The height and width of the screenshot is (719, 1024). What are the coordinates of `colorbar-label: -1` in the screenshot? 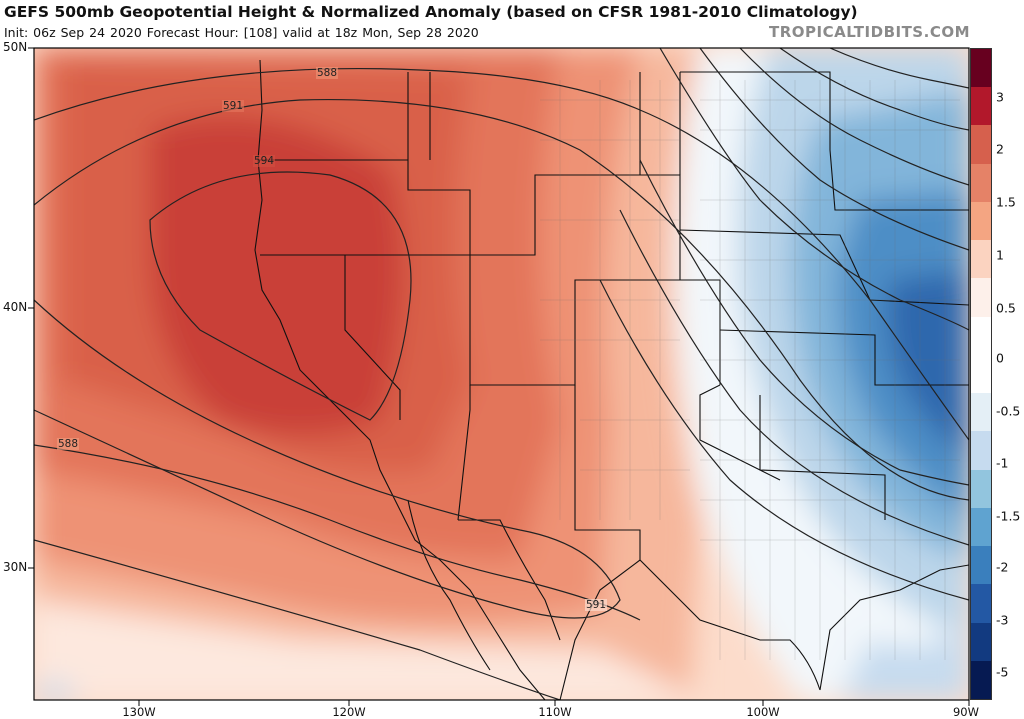 It's located at (1002, 463).